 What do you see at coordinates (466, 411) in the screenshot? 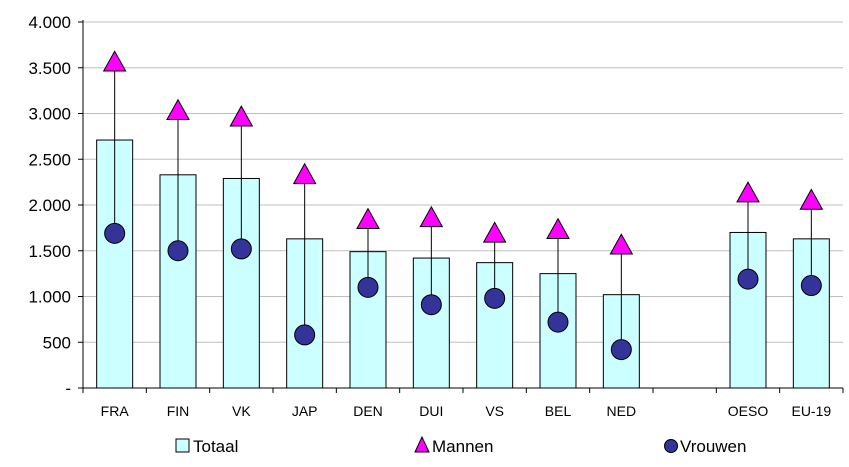
I see `x-tick-labels: FRA FIN VK JAP DEN DUI VS BEL NED OESO EU-19` at bounding box center [466, 411].